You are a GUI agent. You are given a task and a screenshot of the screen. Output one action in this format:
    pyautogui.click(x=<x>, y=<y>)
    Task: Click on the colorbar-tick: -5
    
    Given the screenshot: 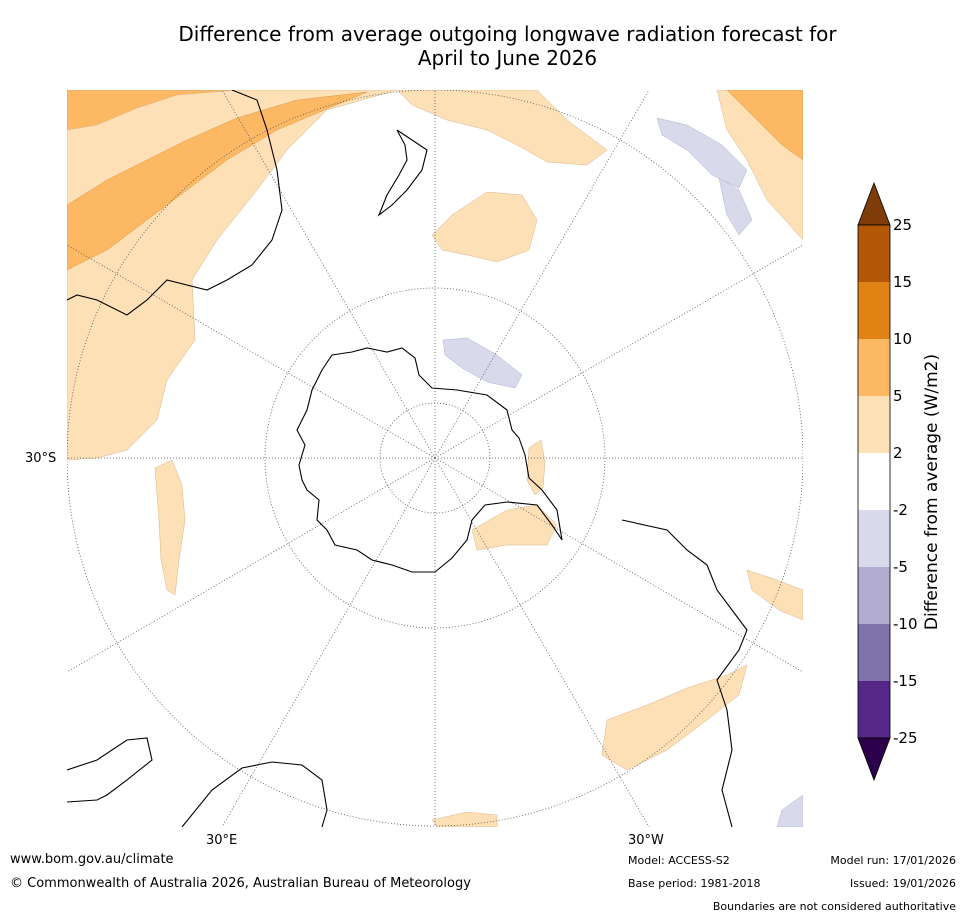 What is the action you would take?
    pyautogui.click(x=900, y=567)
    